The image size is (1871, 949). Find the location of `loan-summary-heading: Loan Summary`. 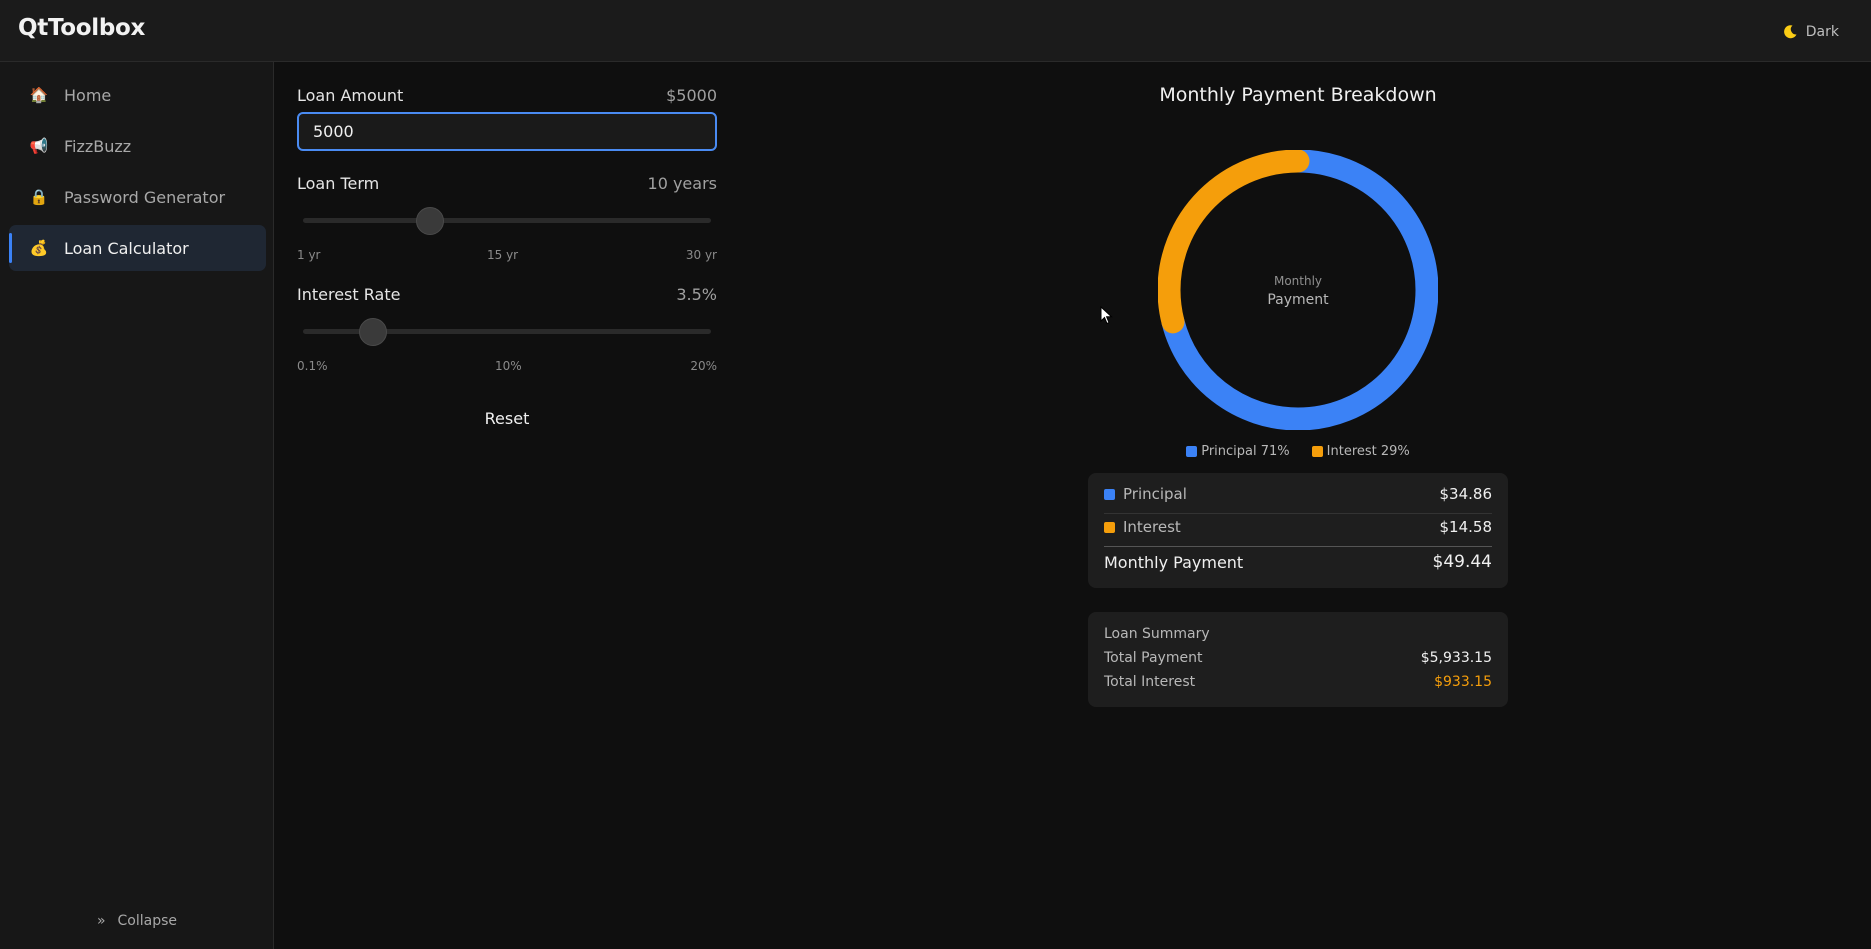

loan-summary-heading: Loan Summary is located at coordinates (1157, 634).